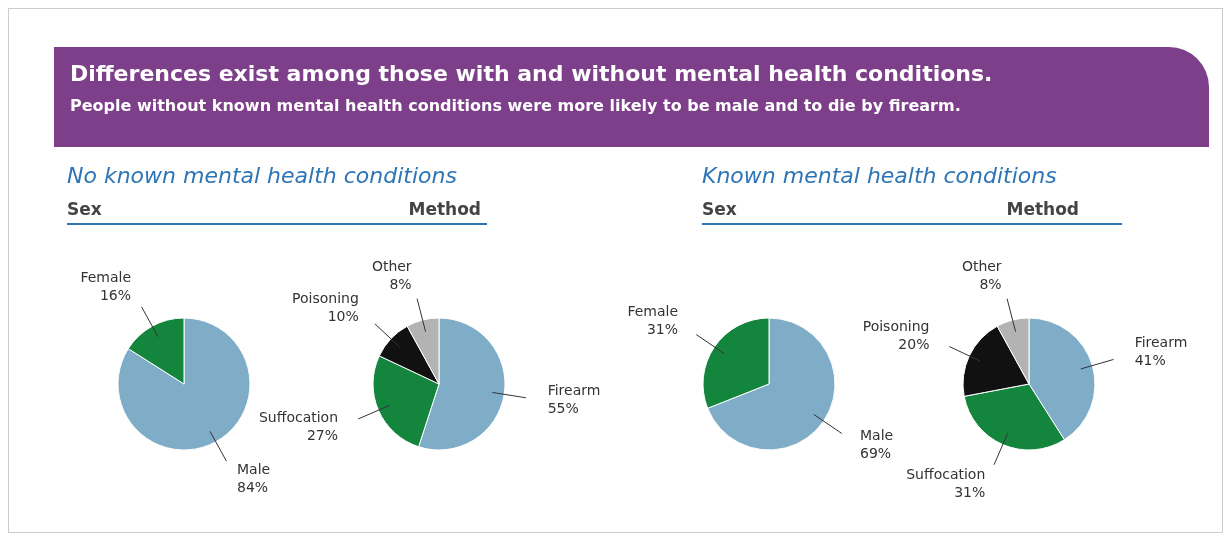  Describe the element at coordinates (1150, 360) in the screenshot. I see `data-label: 41%` at that location.